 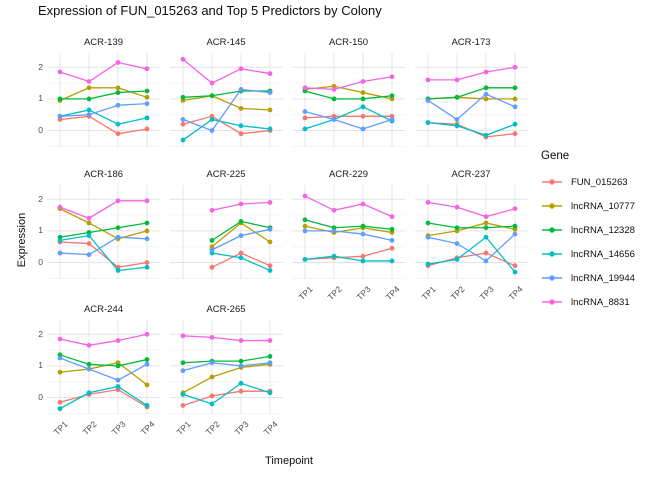 I want to click on legend-entry-FUN_015263: FUN_015263, so click(x=588, y=182).